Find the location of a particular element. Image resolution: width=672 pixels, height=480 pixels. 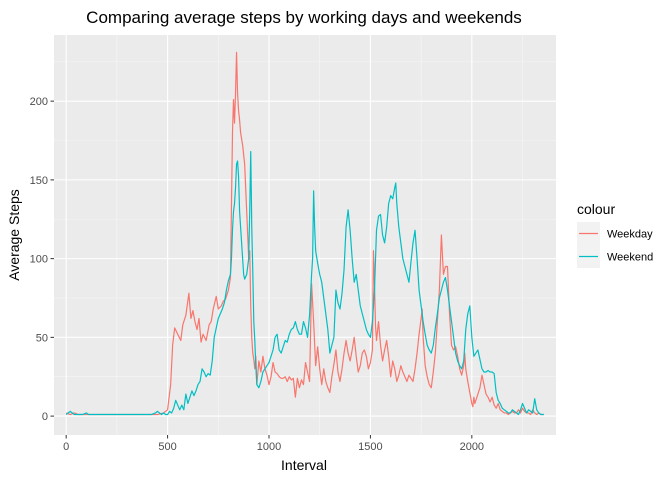

x-tick-label: 1000 is located at coordinates (269, 447).